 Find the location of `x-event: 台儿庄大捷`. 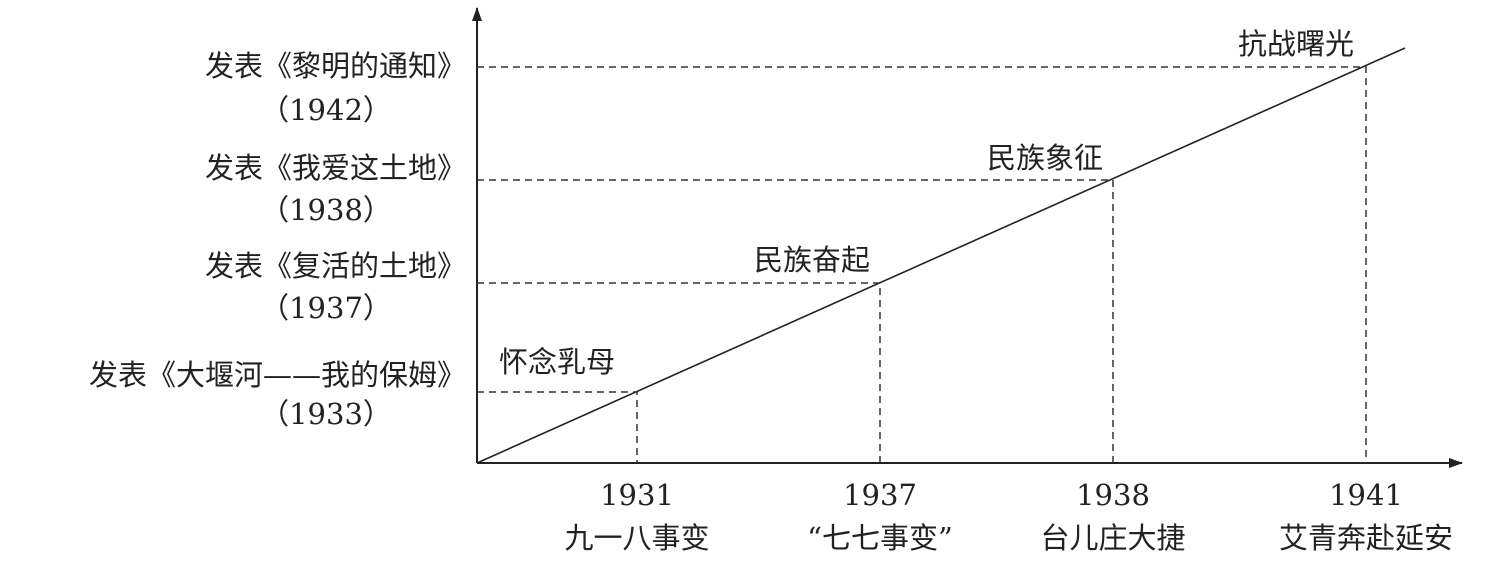

x-event: 台儿庄大捷 is located at coordinates (1112, 538).